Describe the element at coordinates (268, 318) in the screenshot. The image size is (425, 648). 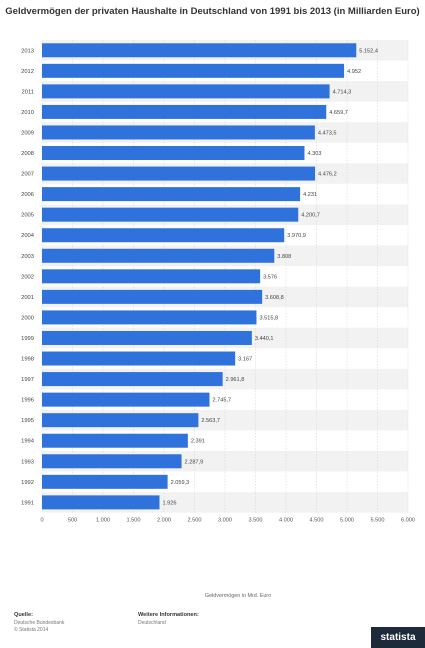
I see `data-label: 3.515,8` at that location.